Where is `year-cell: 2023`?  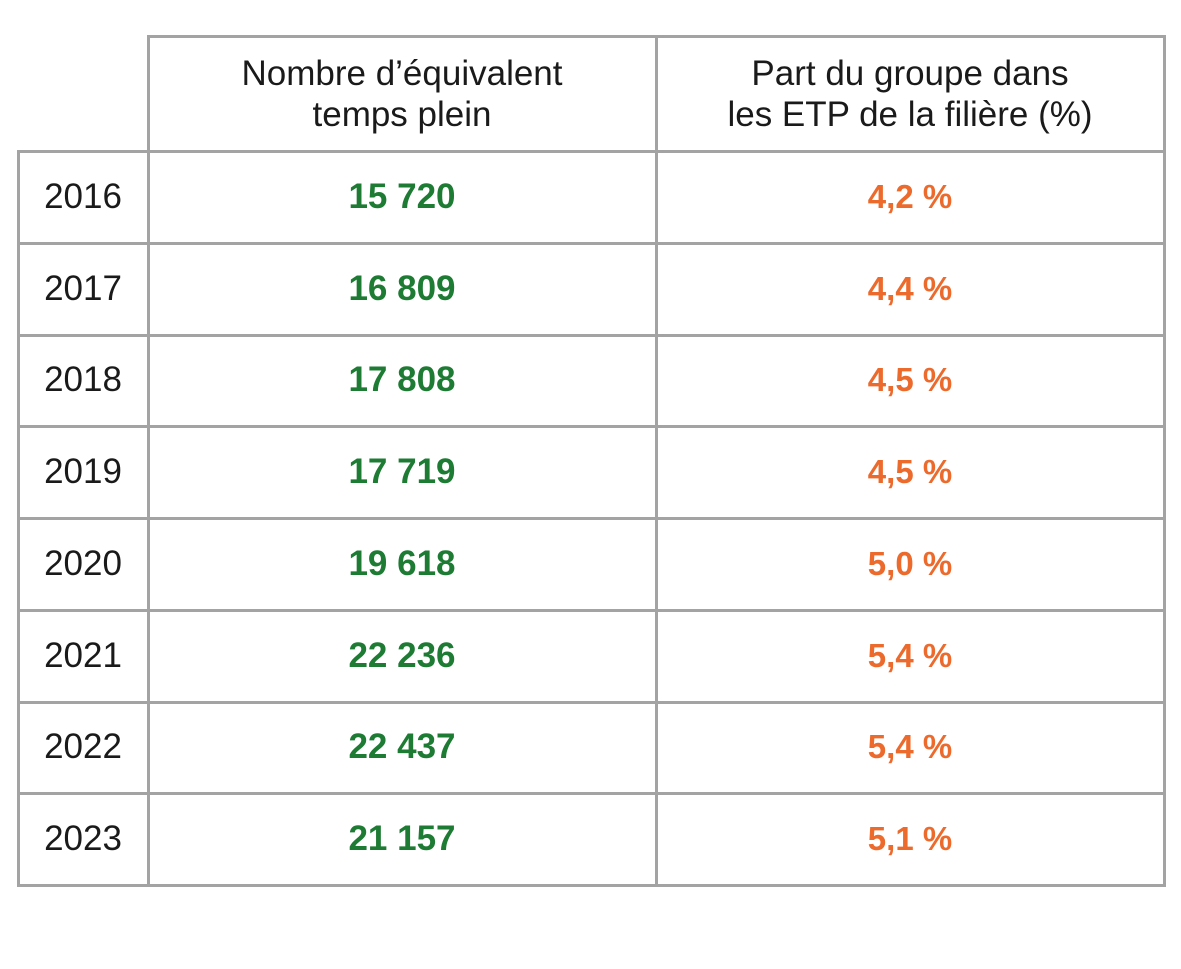 year-cell: 2023 is located at coordinates (83, 839).